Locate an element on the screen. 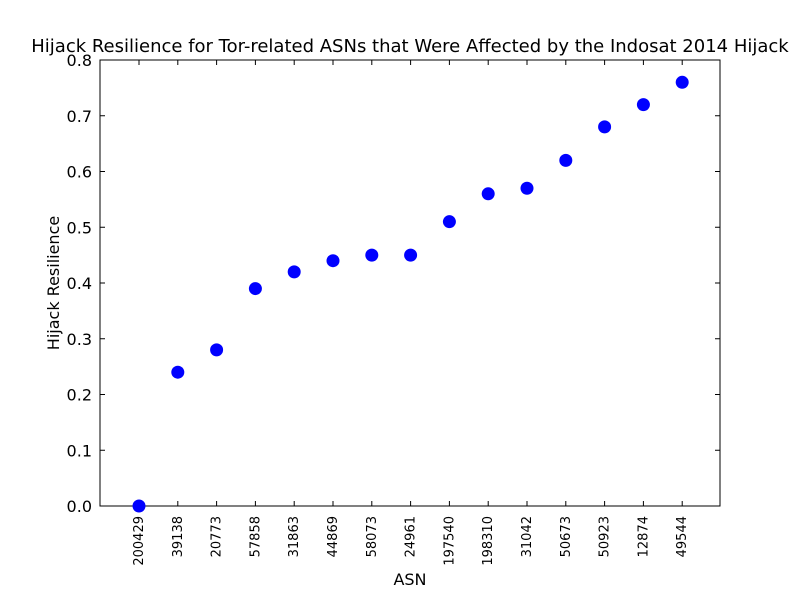 The image size is (800, 600). y-tick-label: 0.8 is located at coordinates (79, 60).